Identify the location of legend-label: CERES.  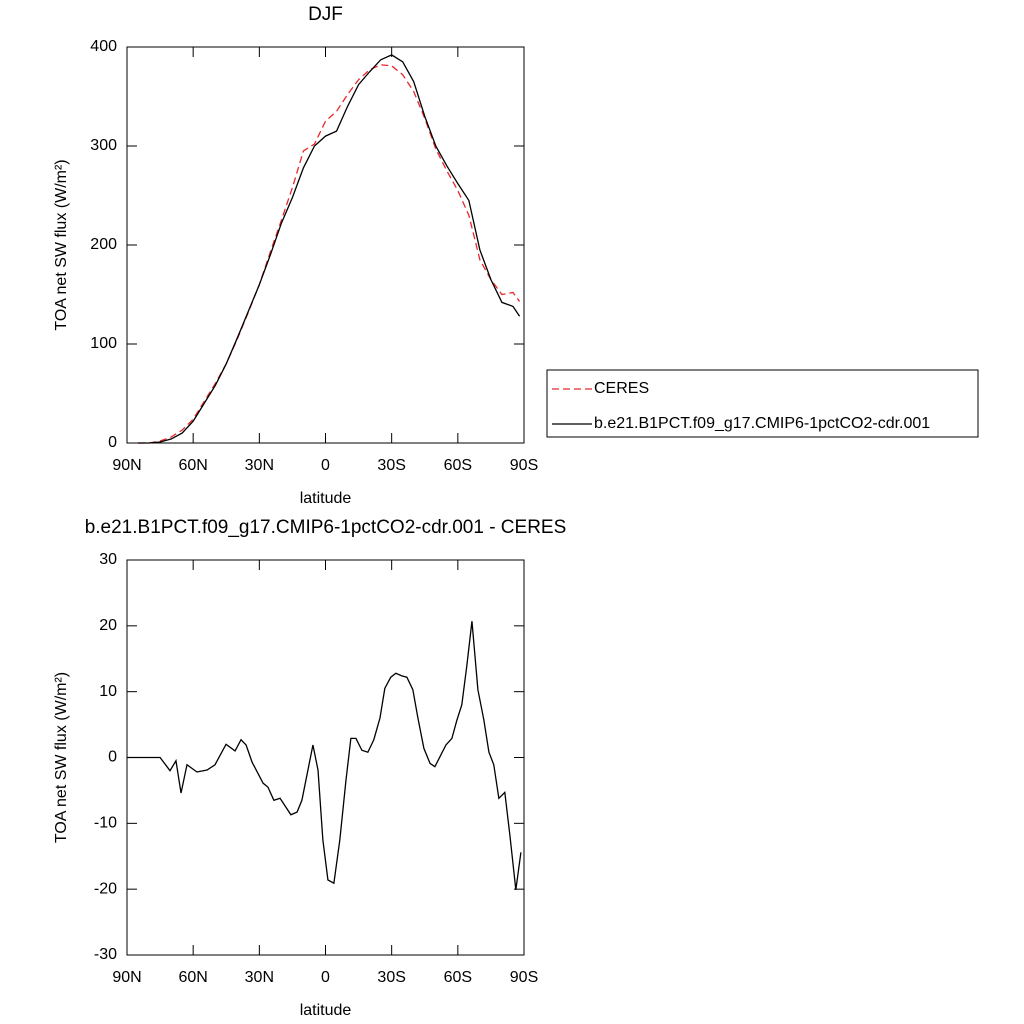
(621, 388).